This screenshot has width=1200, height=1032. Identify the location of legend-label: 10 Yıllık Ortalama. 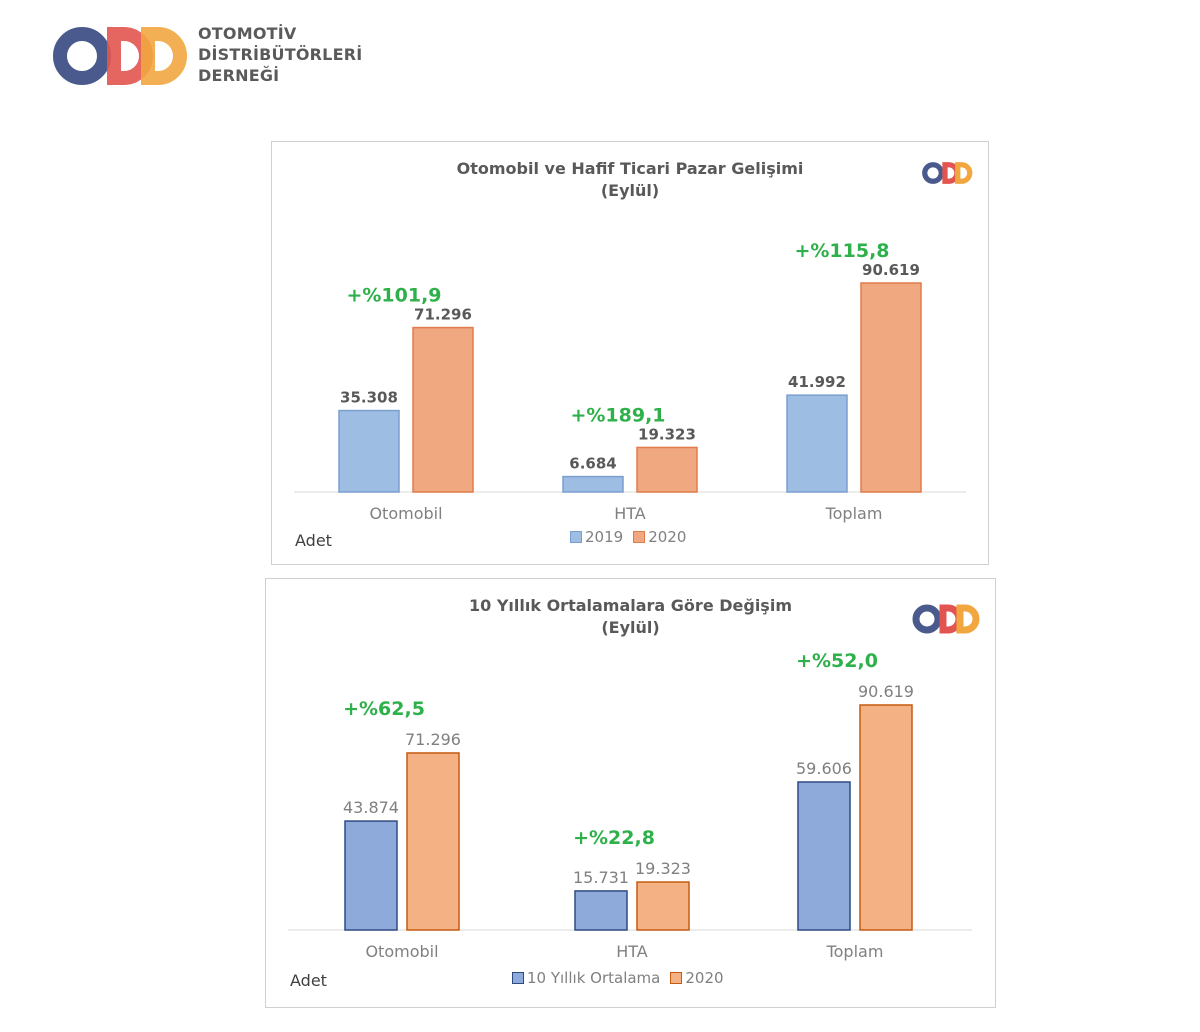
(594, 978).